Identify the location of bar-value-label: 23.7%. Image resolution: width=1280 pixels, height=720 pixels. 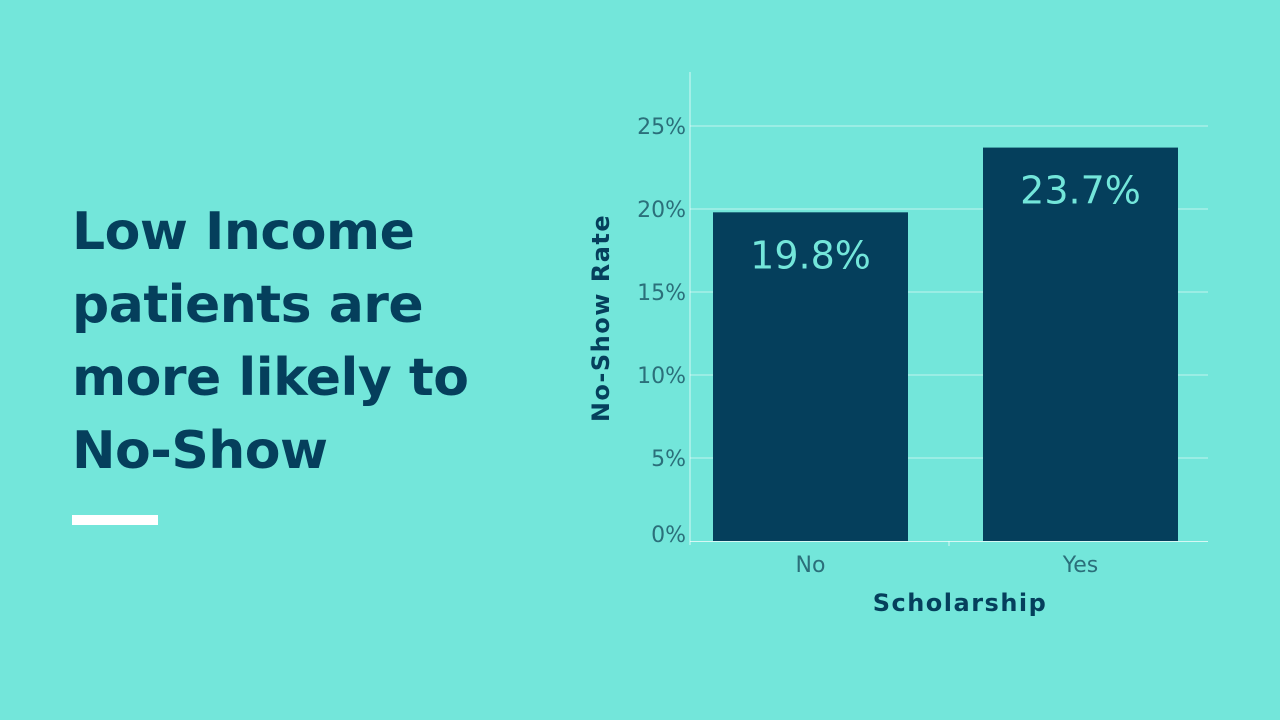
(1080, 191).